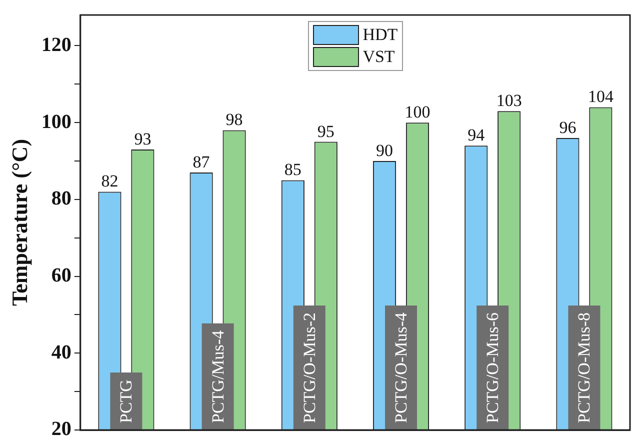 The width and height of the screenshot is (638, 445). What do you see at coordinates (400, 367) in the screenshot?
I see `x-tick-label: PCTG/O-Mus-4` at bounding box center [400, 367].